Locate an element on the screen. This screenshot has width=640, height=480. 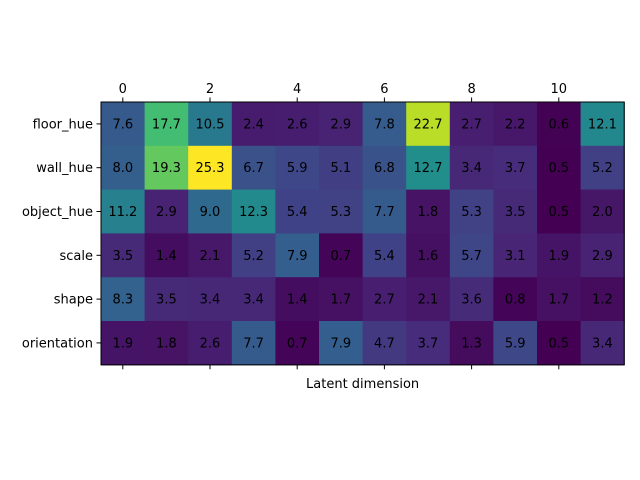
cell-value-label: 0.7 is located at coordinates (340, 256).